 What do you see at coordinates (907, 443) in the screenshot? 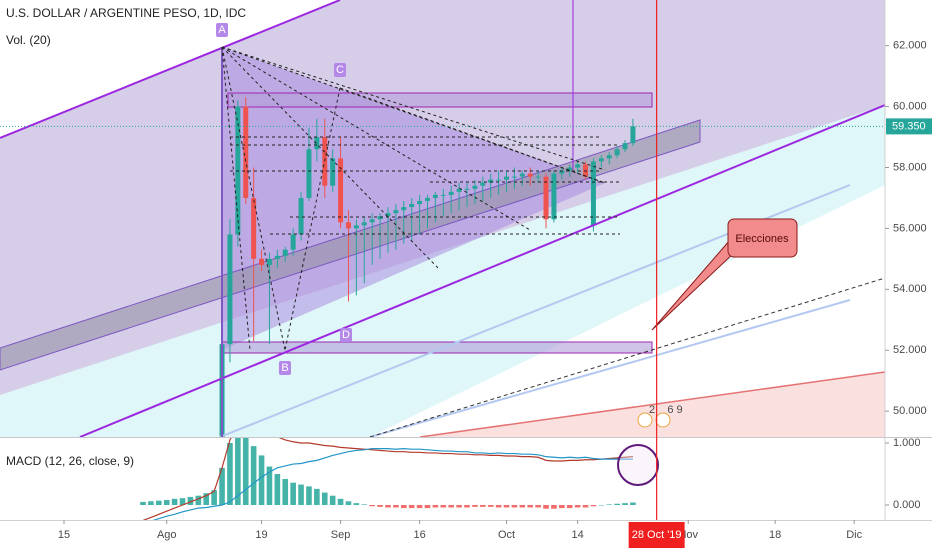
I see `y-tick-label: 1.000` at bounding box center [907, 443].